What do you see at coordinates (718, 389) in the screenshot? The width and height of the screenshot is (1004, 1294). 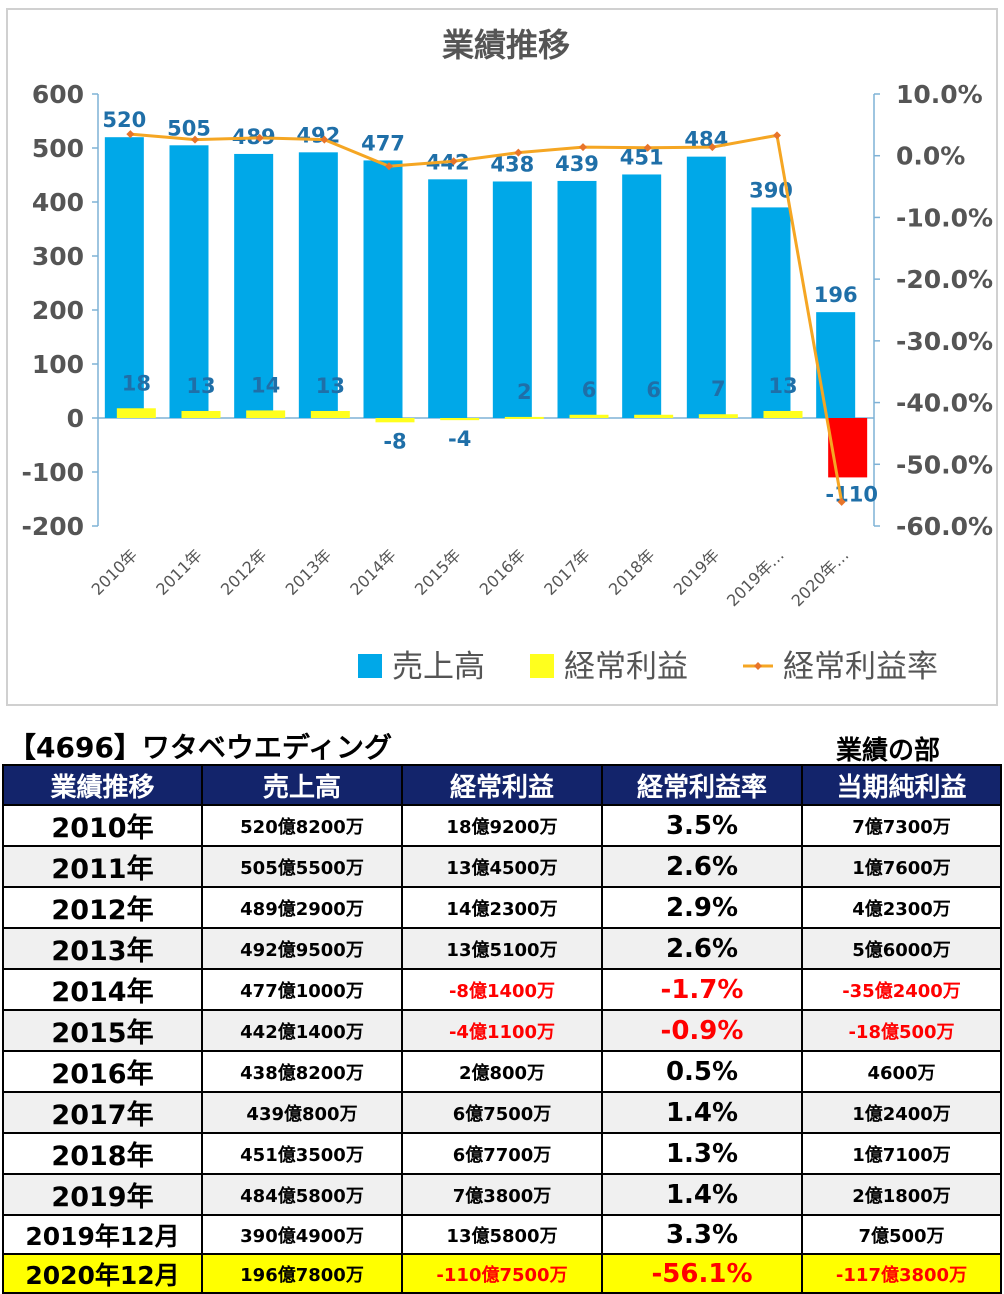 I see `ordinary-profit-data-label: 7` at bounding box center [718, 389].